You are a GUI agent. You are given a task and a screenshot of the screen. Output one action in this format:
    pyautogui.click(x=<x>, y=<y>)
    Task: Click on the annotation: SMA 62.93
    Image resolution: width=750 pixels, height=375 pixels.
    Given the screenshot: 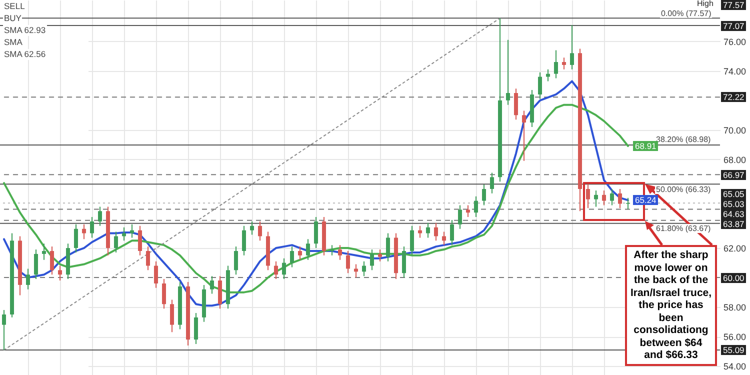 What is the action you would take?
    pyautogui.click(x=25, y=30)
    